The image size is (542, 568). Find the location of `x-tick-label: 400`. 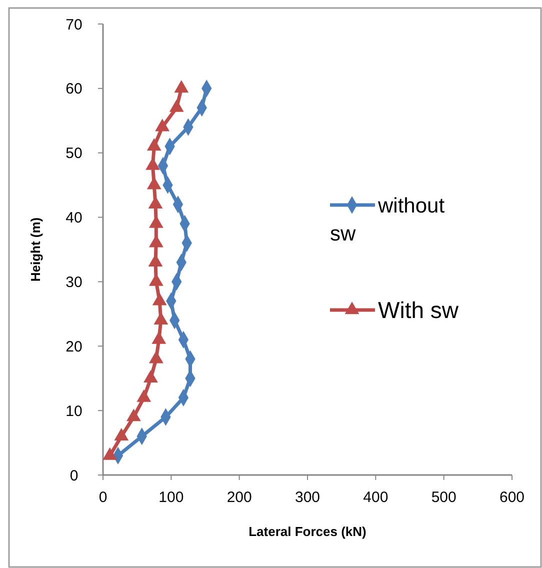

x-tick-label: 400 is located at coordinates (375, 497).